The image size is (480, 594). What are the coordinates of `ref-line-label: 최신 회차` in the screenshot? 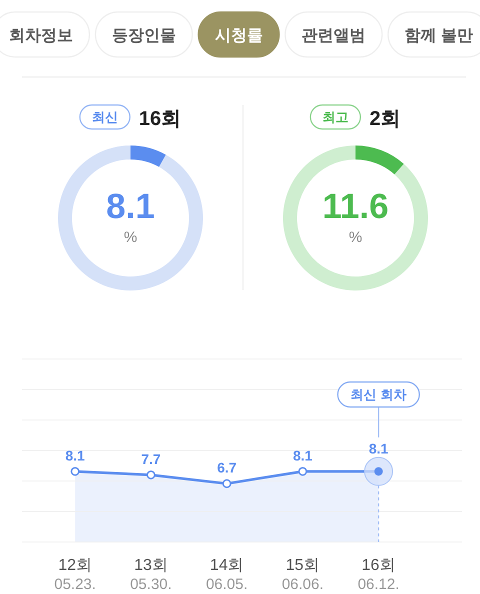 It's located at (378, 394).